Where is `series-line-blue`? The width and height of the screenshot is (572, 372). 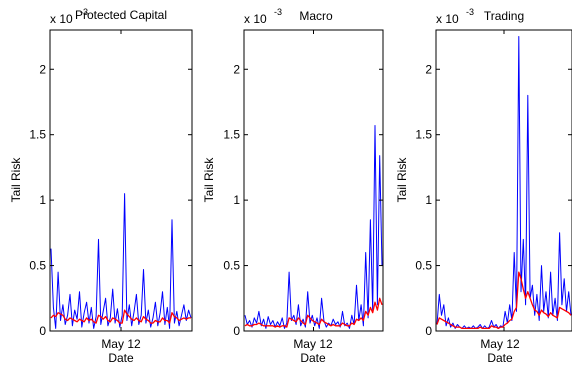
series-line-blue is located at coordinates (121, 261).